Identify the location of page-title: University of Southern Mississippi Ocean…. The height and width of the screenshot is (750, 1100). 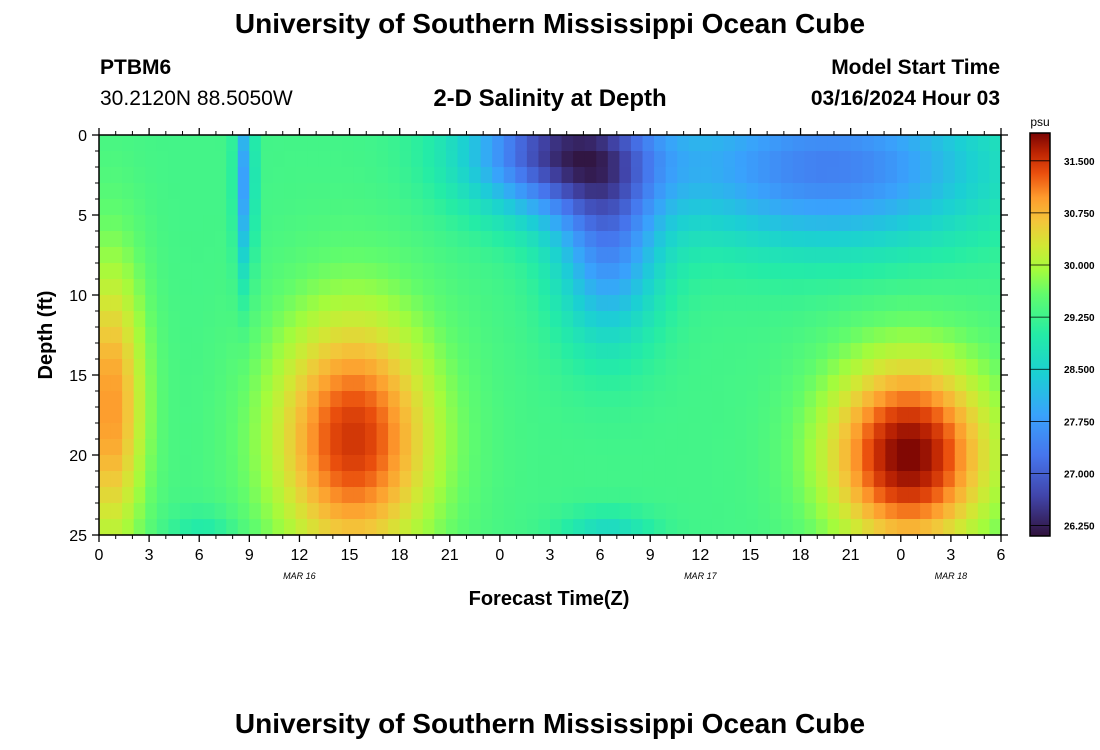
(550, 23).